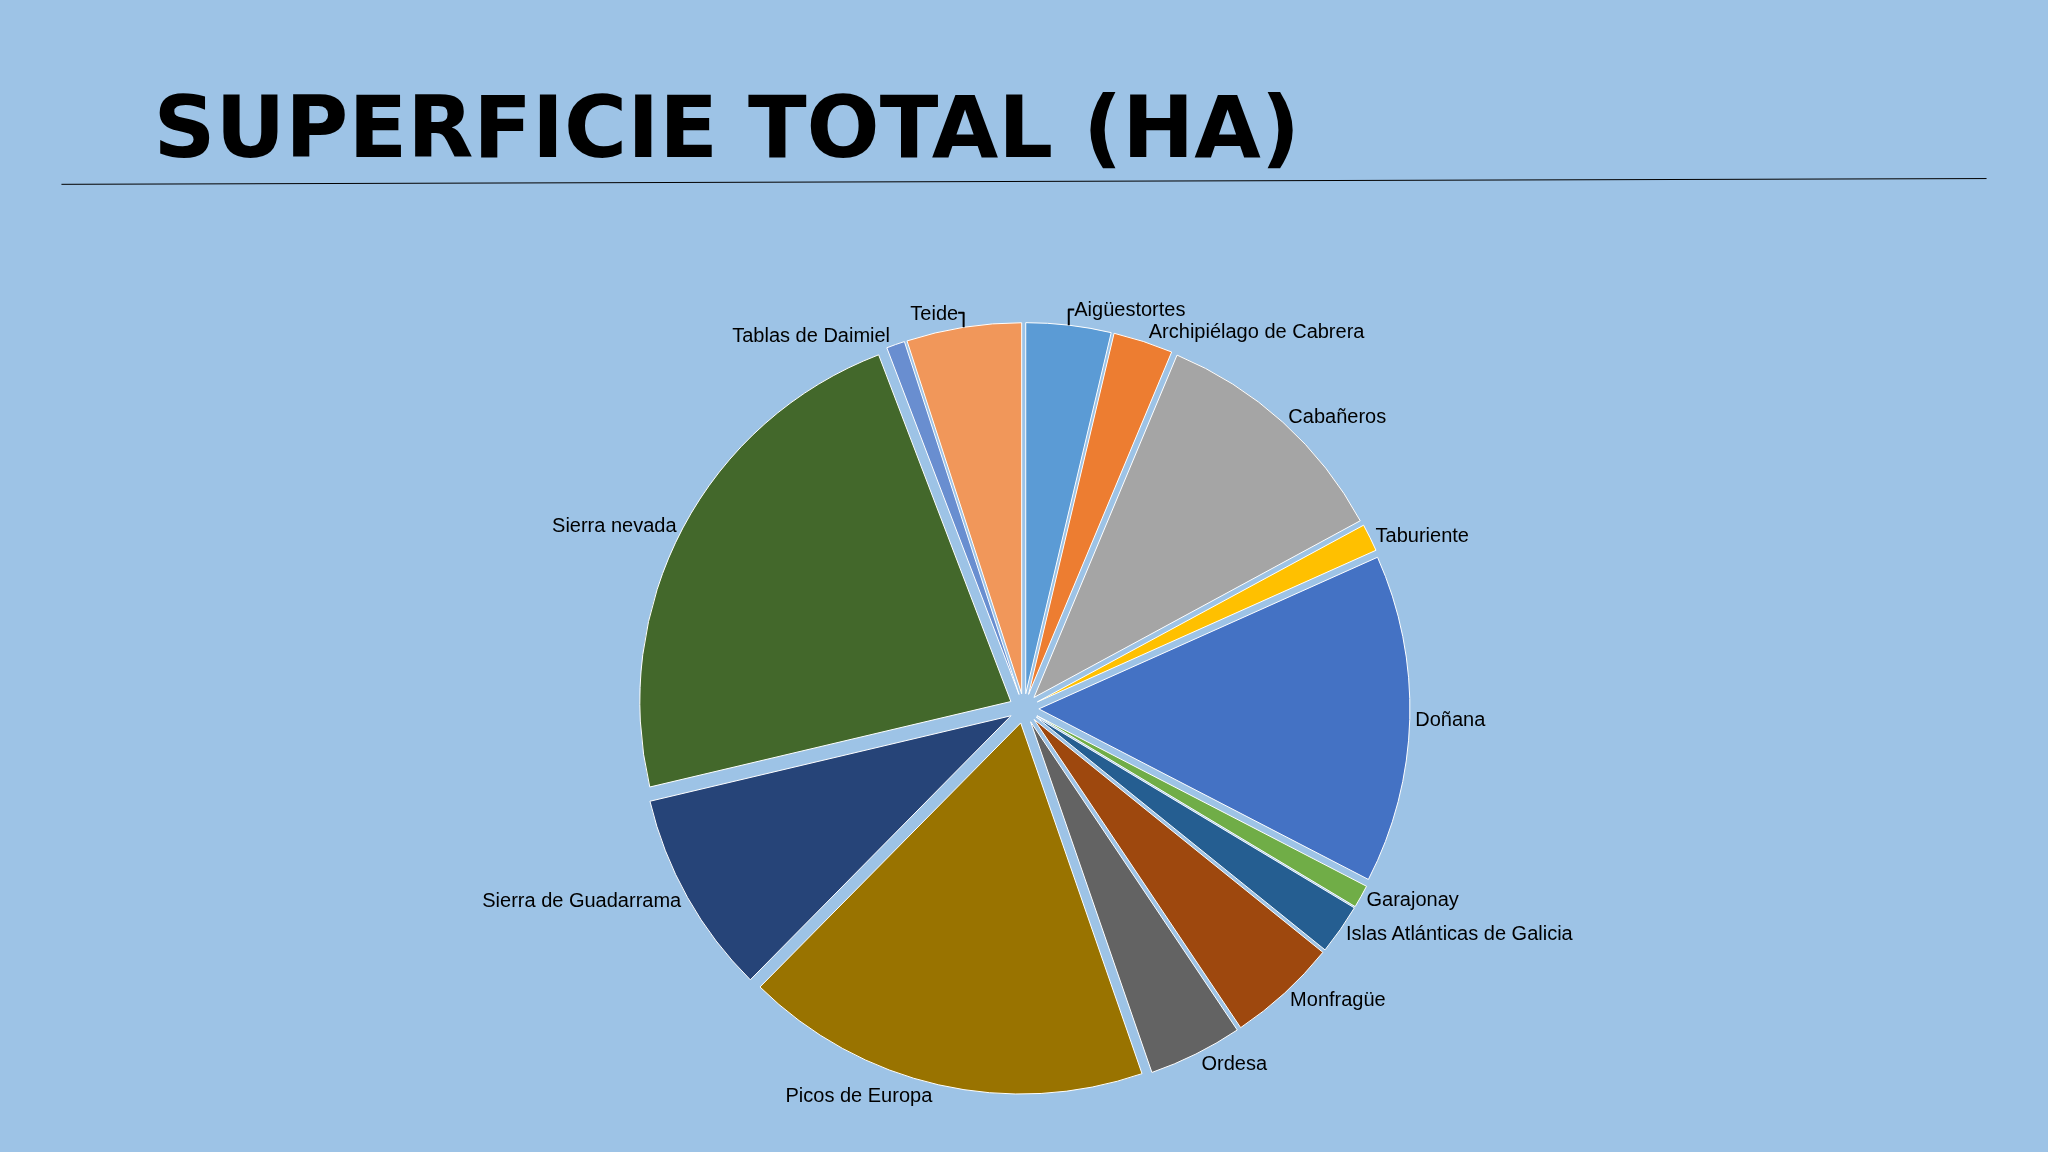 The height and width of the screenshot is (1152, 2048). Describe the element at coordinates (1412, 899) in the screenshot. I see `slice-label: Garajonay` at that location.